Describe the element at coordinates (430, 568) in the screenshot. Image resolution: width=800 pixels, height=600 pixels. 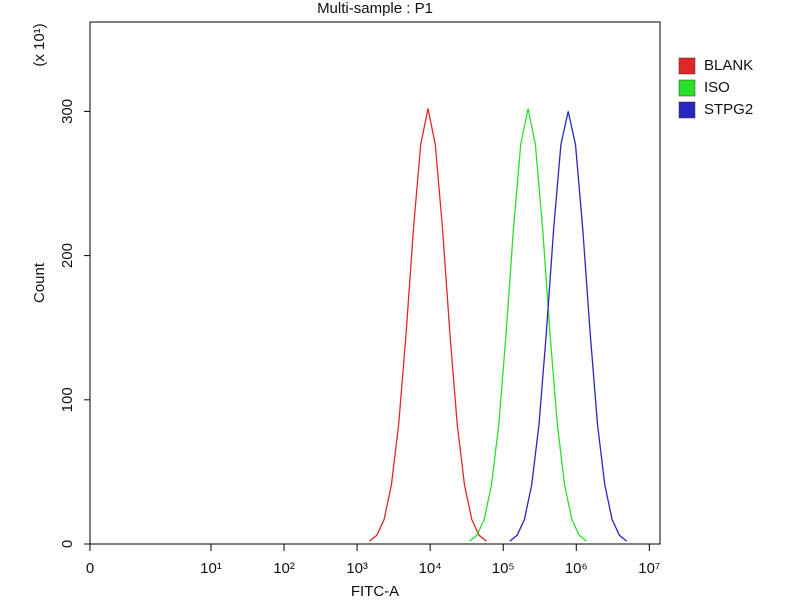
I see `x-tick-label: 10⁴` at that location.